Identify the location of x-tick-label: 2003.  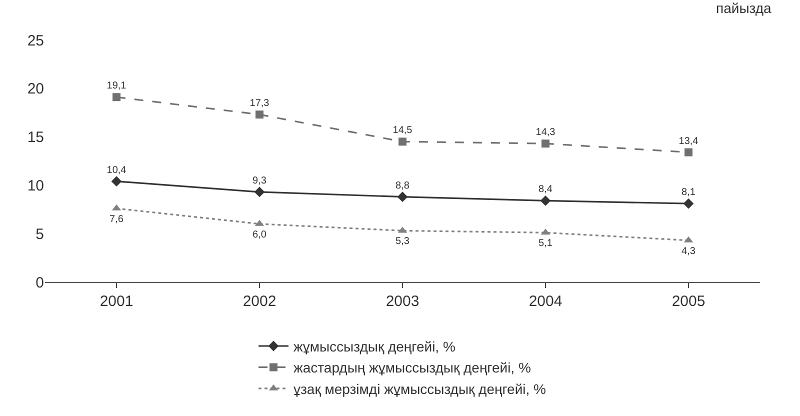
(403, 301).